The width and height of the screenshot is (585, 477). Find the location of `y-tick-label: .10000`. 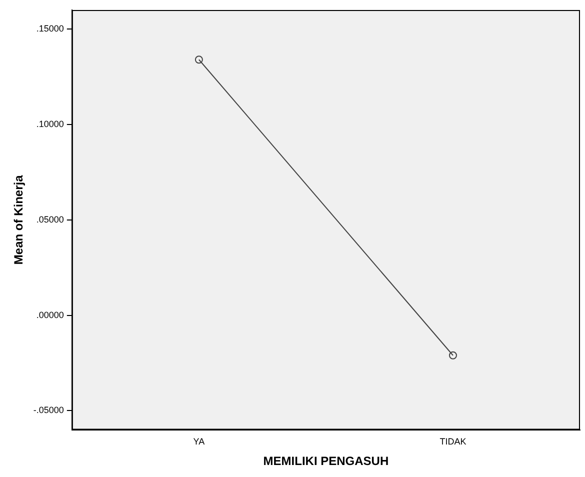

y-tick-label: .10000 is located at coordinates (50, 123).